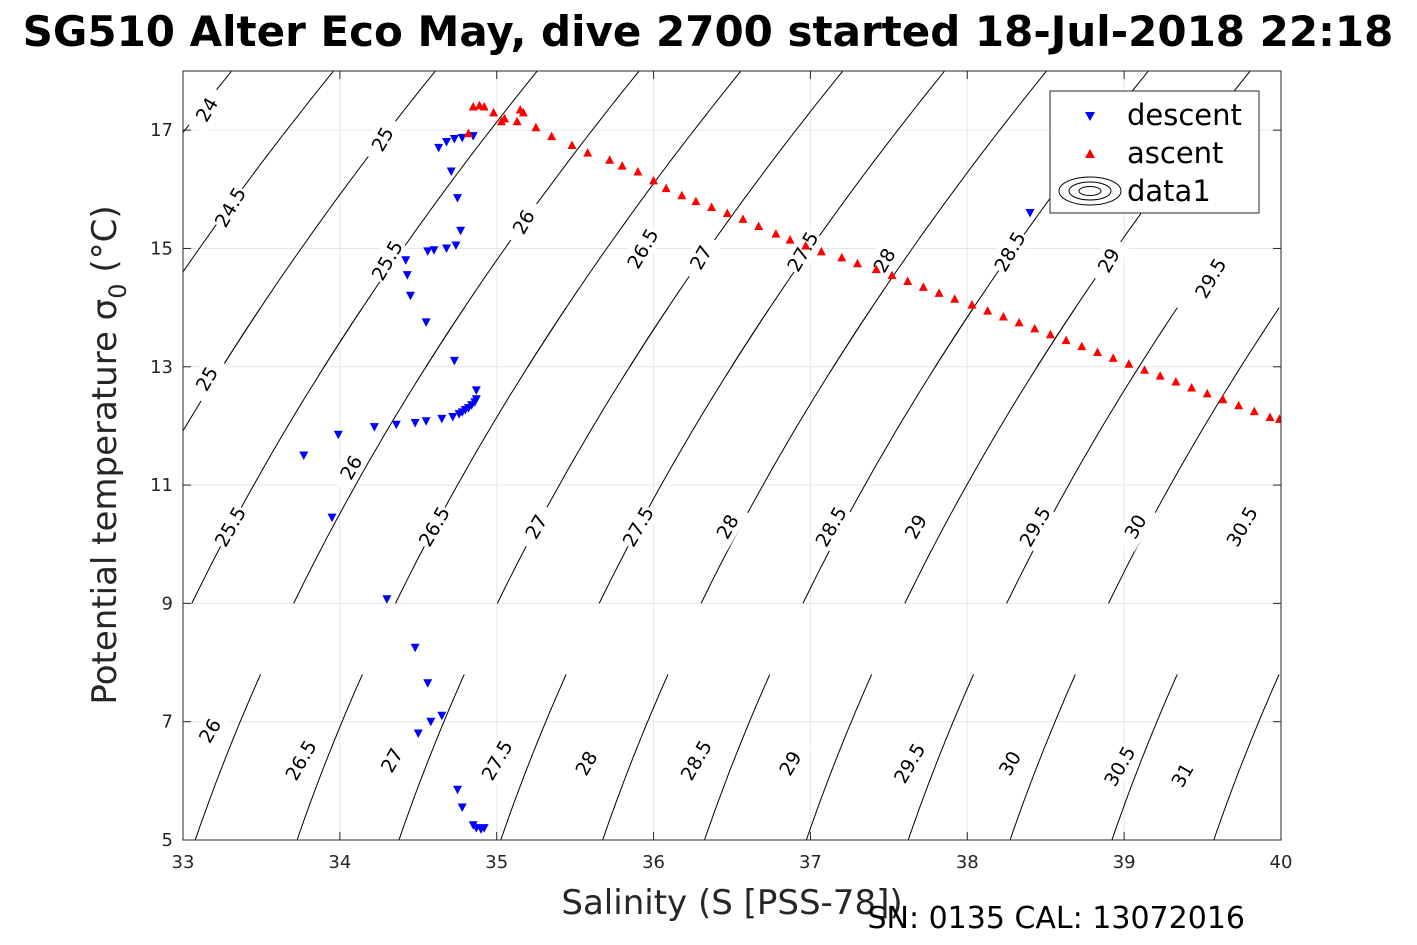 This screenshot has width=1417, height=945. Describe the element at coordinates (1124, 862) in the screenshot. I see `x-tick-label: 39` at that location.